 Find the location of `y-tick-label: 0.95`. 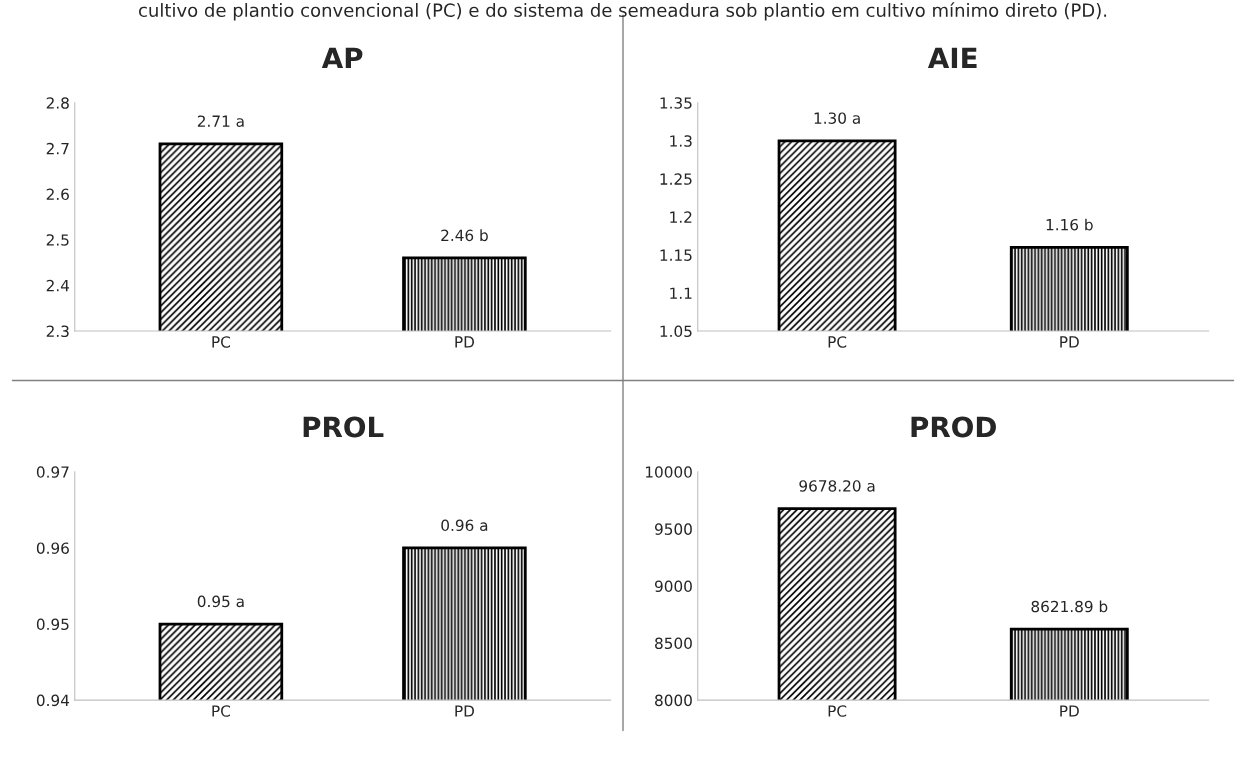

y-tick-label: 0.95 is located at coordinates (52, 624).